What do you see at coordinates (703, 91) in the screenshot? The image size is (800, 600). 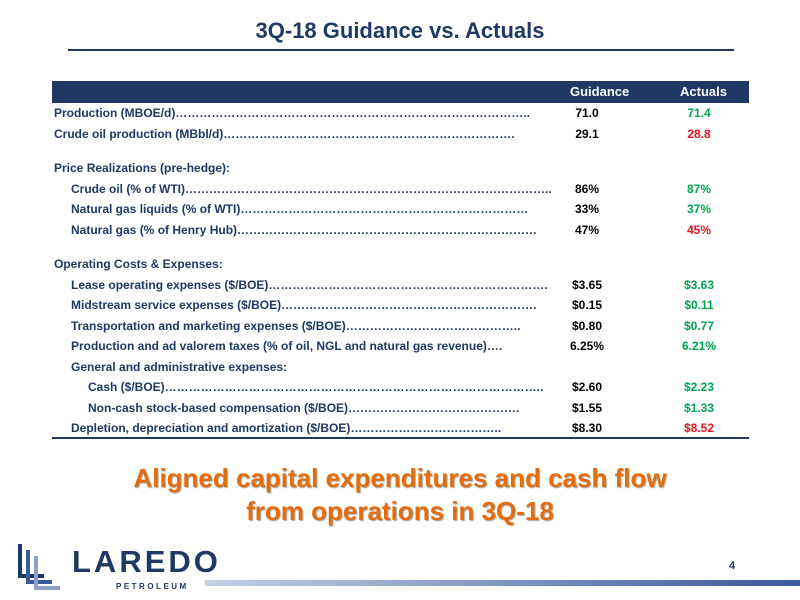 I see `header-actuals: Actuals` at bounding box center [703, 91].